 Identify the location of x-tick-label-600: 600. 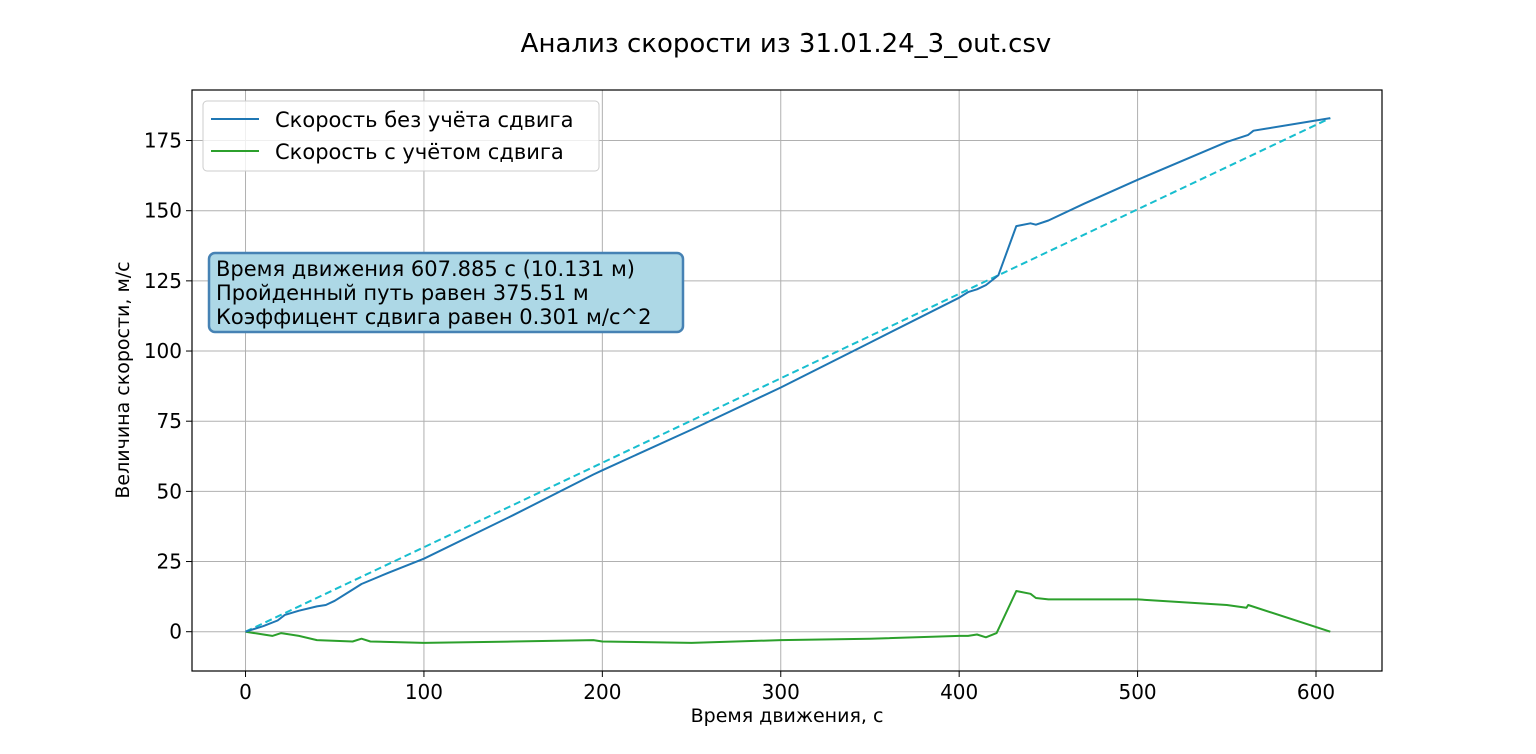
(1316, 692).